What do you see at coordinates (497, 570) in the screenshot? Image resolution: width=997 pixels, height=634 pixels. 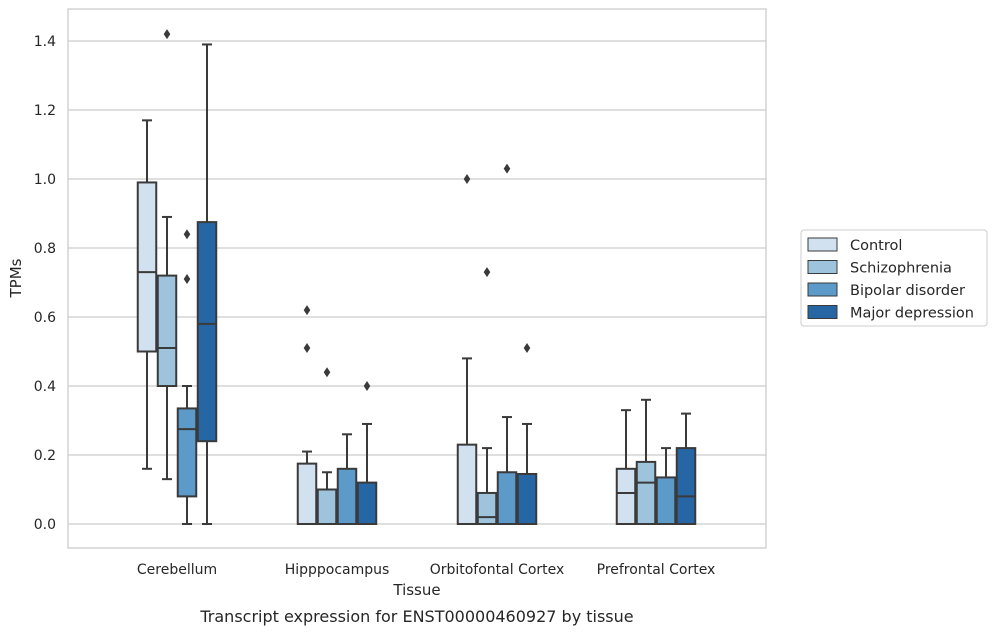 I see `x-tick-label: Orbitofontal Cortex` at bounding box center [497, 570].